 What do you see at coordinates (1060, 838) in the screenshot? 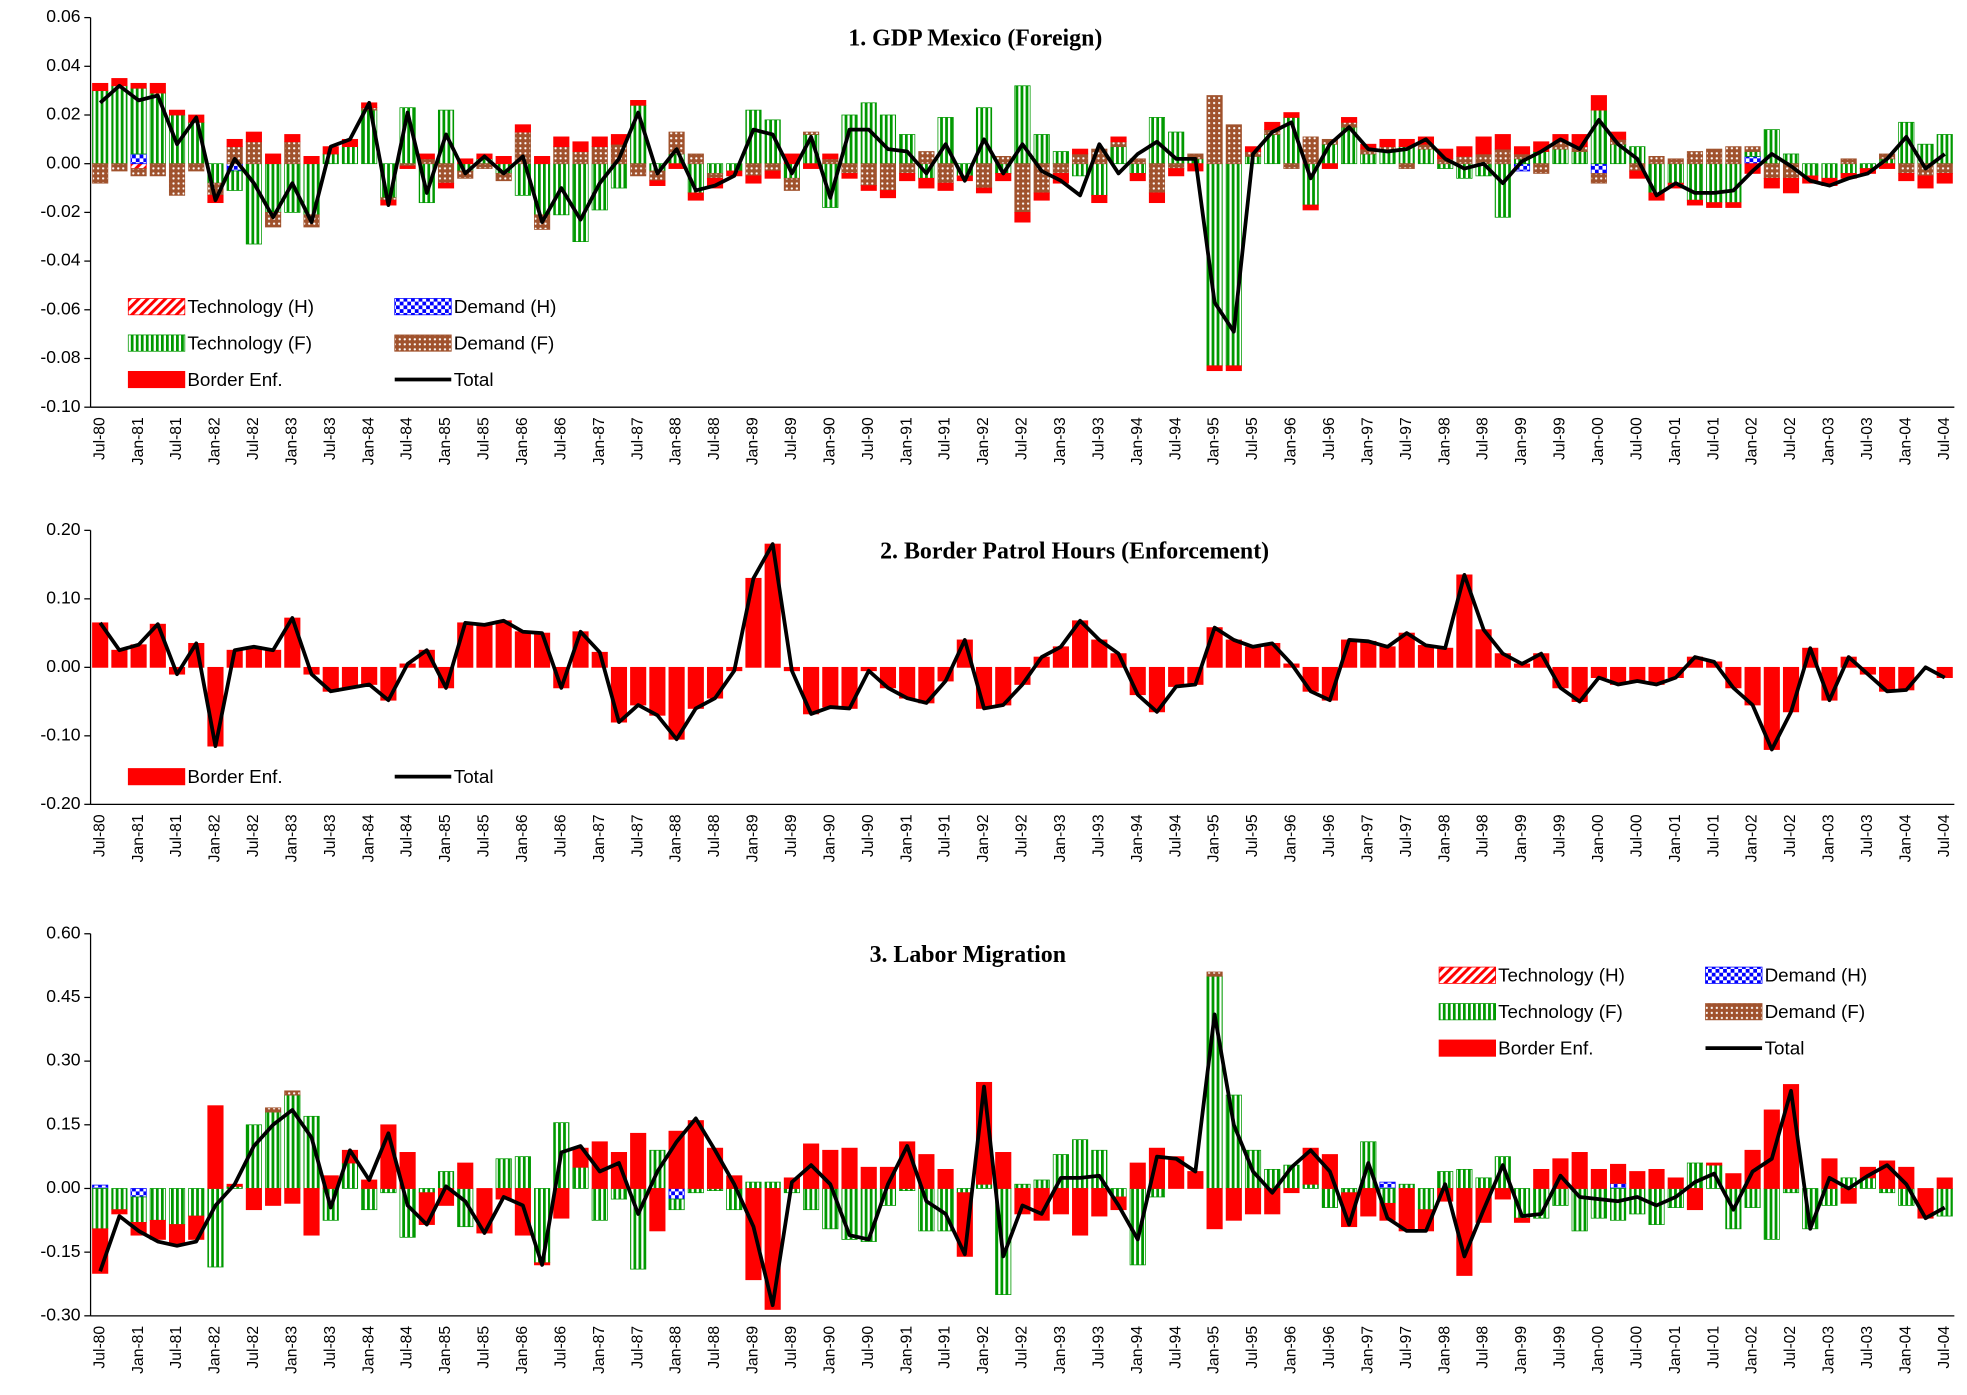
I see `x-tick-label: Jan-93` at bounding box center [1060, 838].